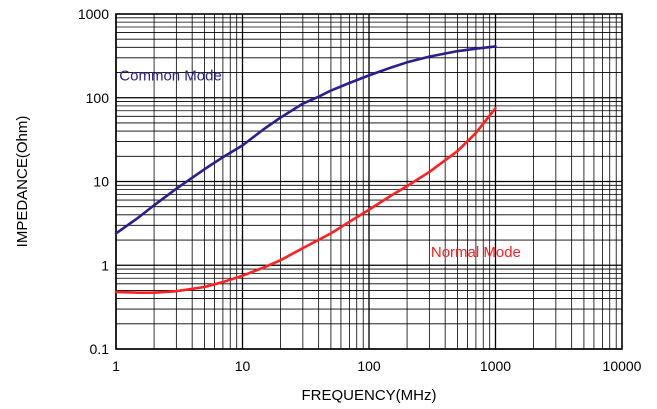  Describe the element at coordinates (170, 76) in the screenshot. I see `common-mode-label: Common Mode` at that location.